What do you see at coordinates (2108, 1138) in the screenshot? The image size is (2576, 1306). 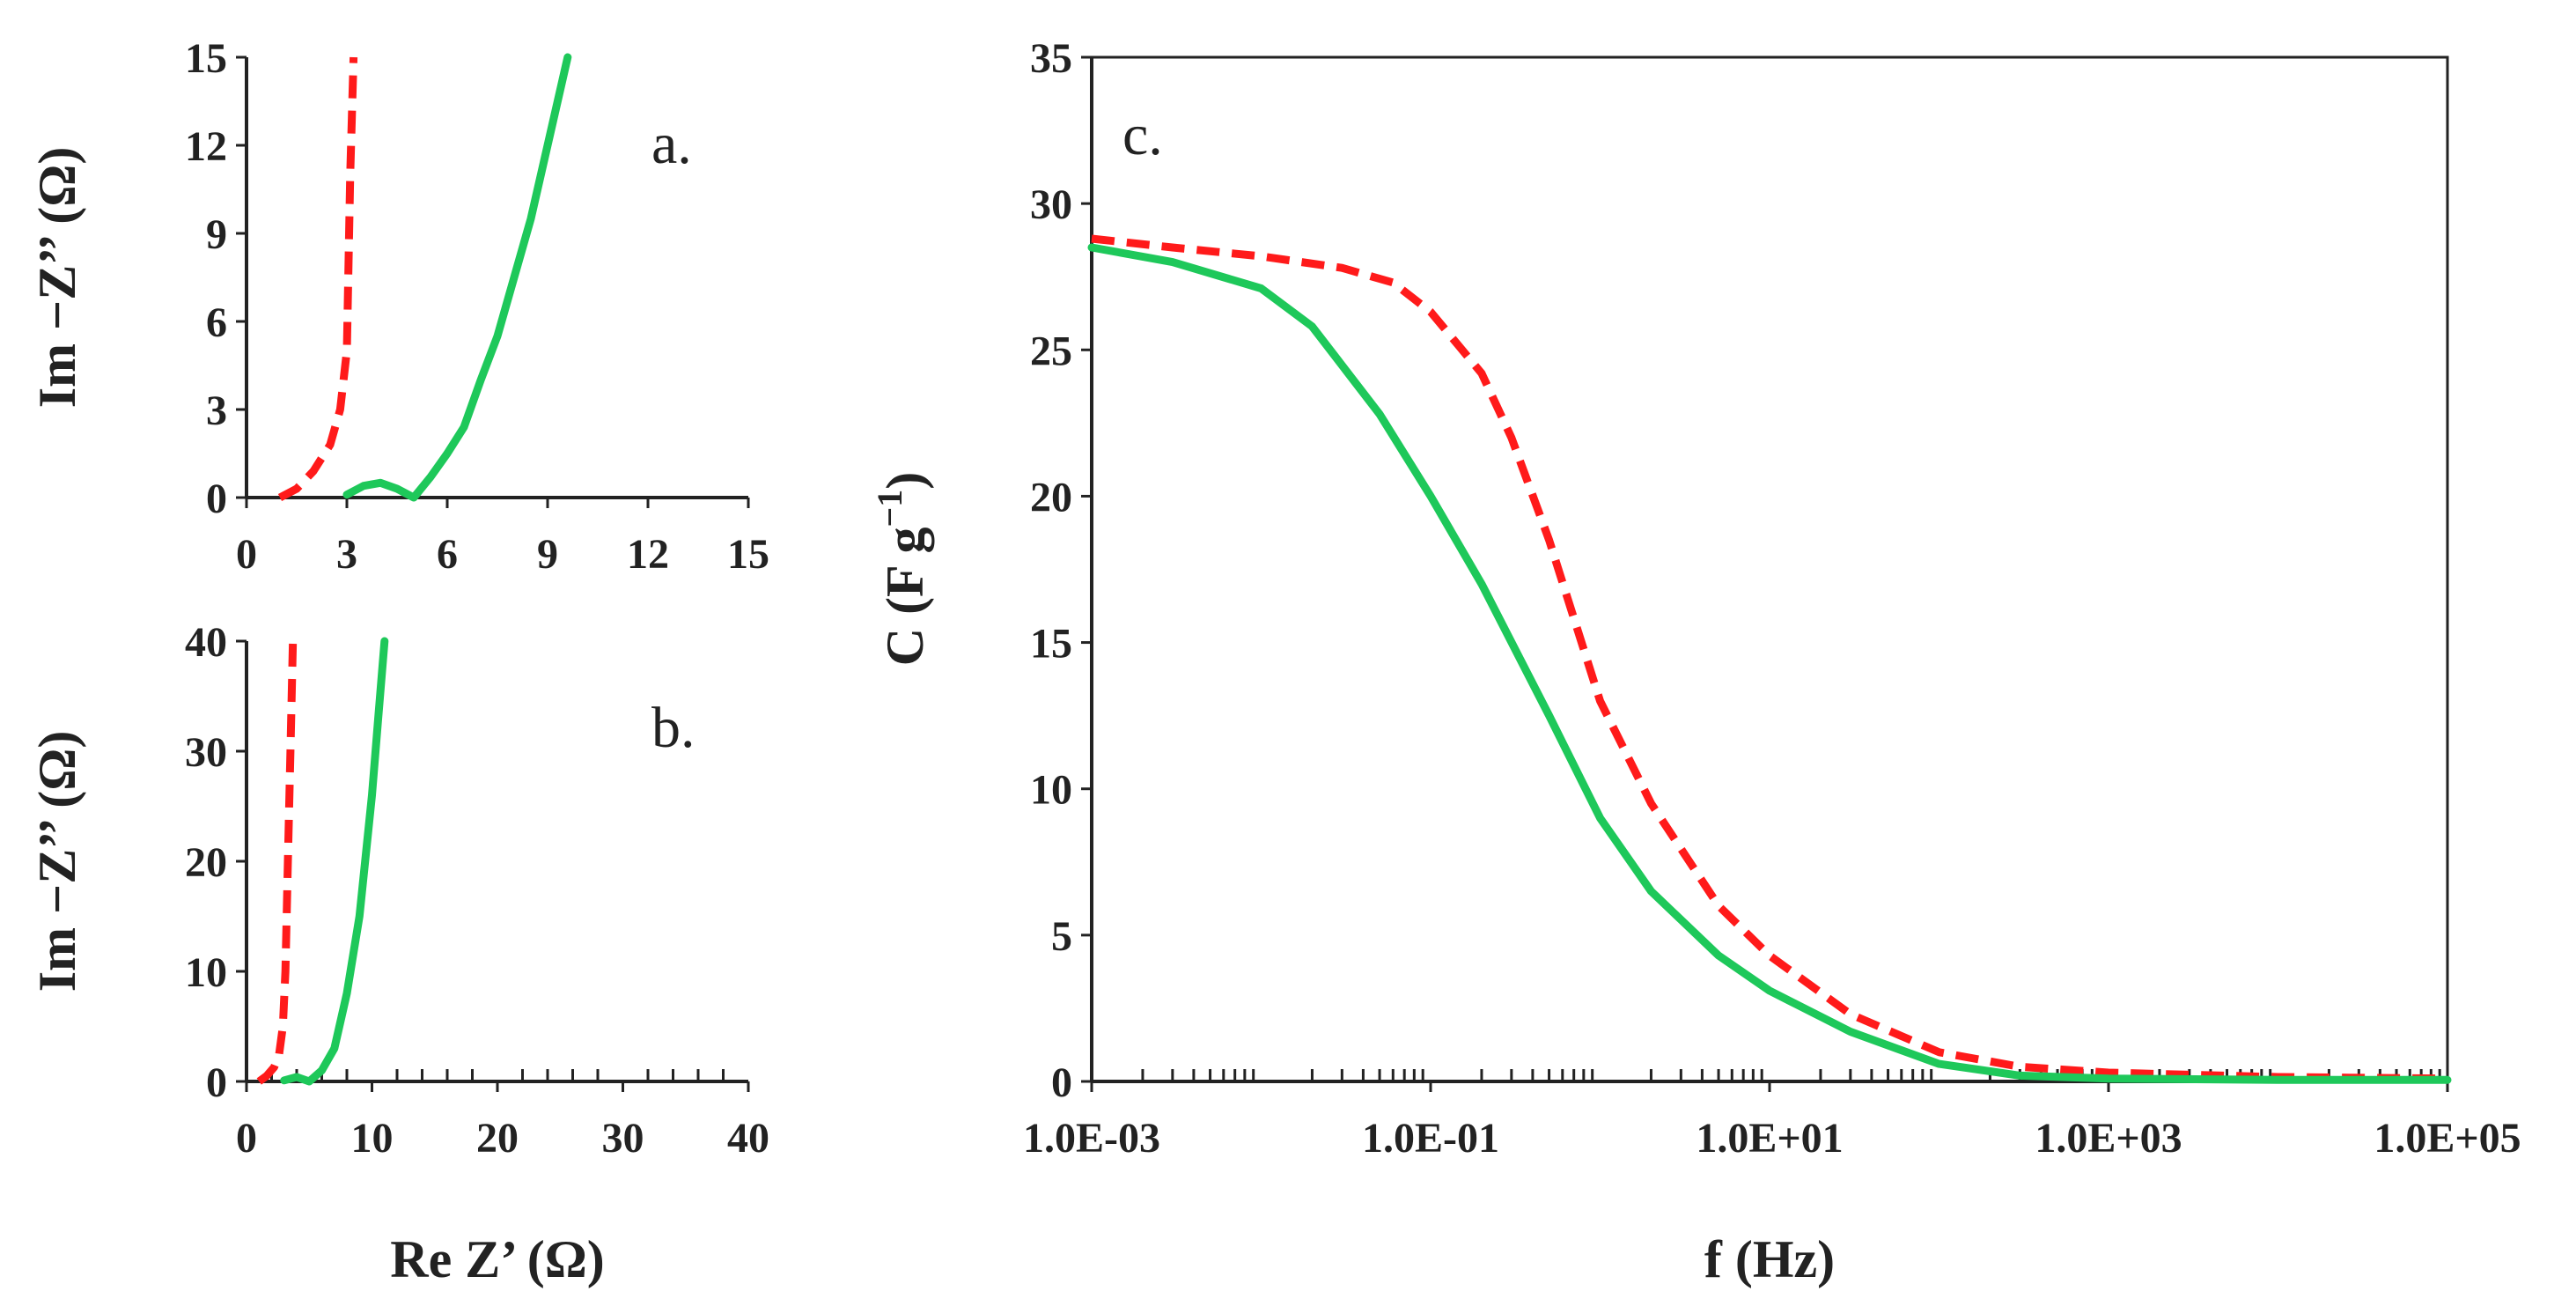 I see `x-tick-label: 1.0E+03` at bounding box center [2108, 1138].